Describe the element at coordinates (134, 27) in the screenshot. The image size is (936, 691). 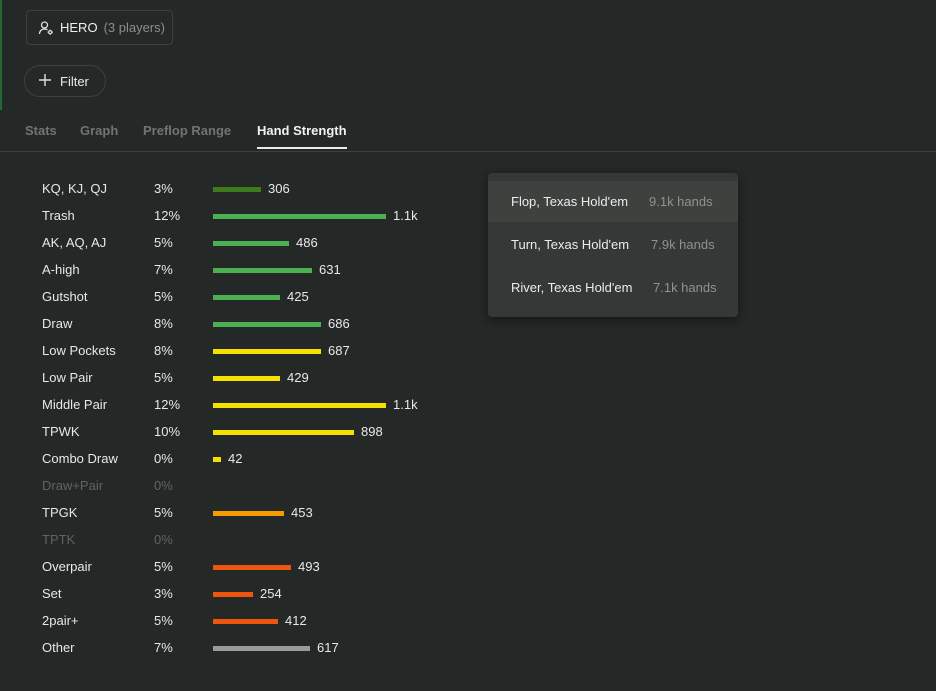
I see `player-count: (3 players)` at that location.